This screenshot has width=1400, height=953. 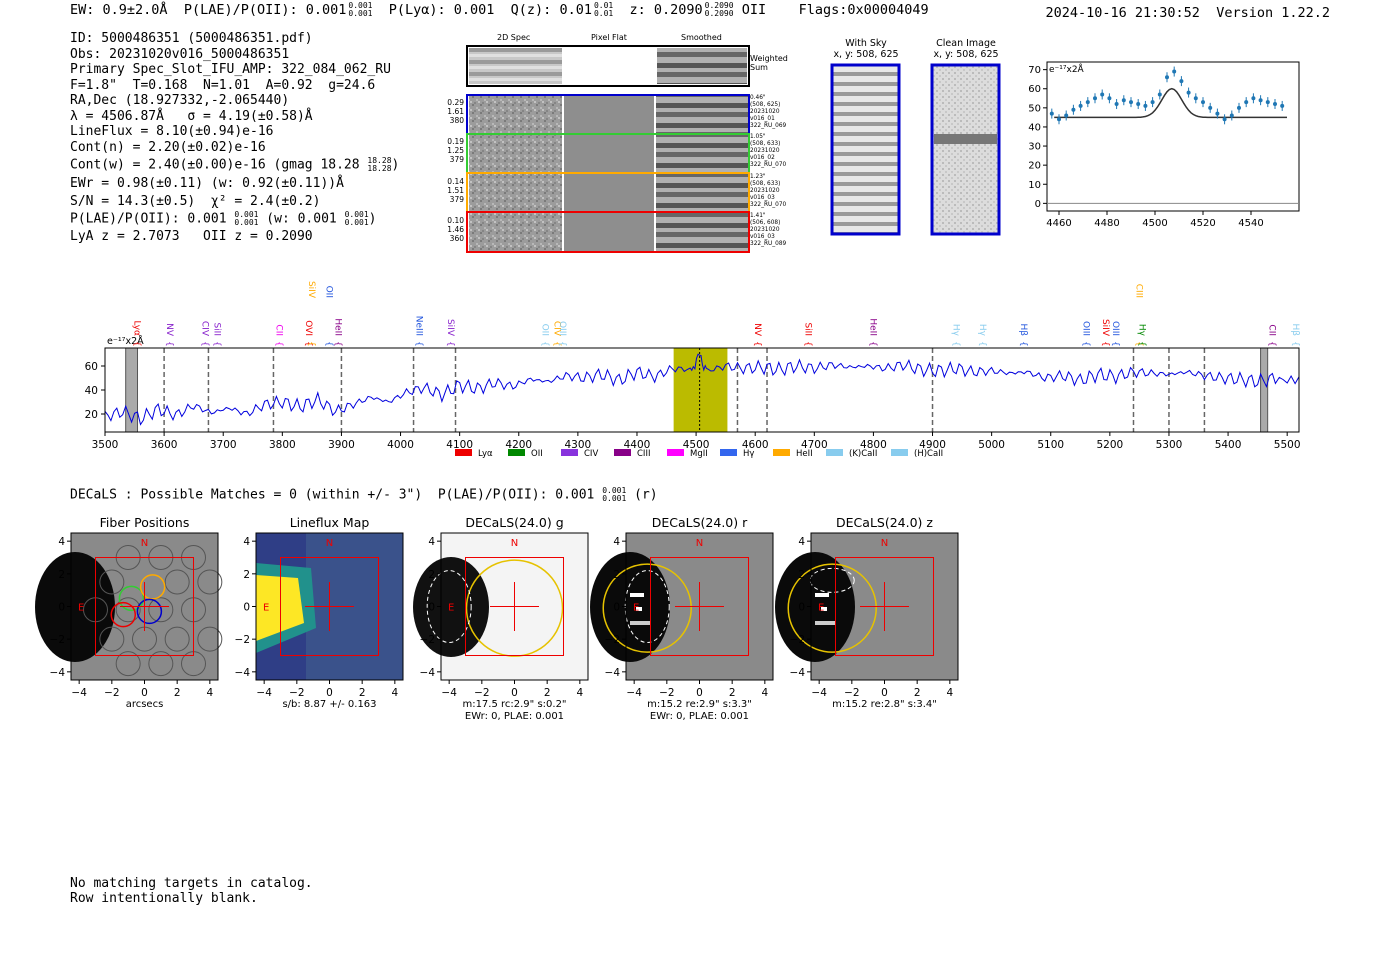 I want to click on spectrum-line-label-text: Hγ, so click(x=955, y=330).